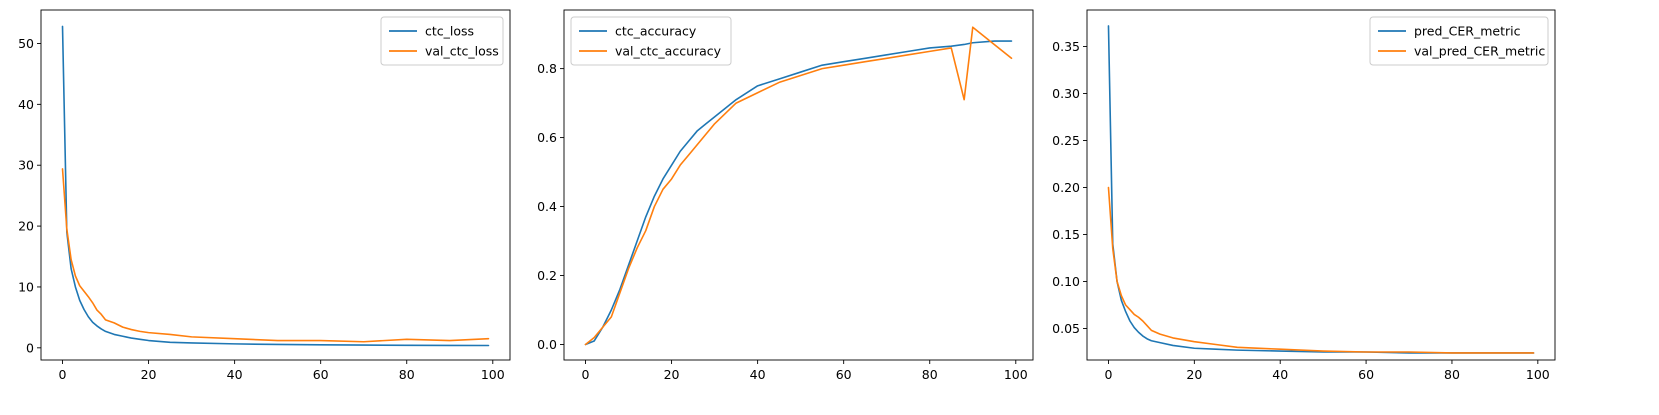  Describe the element at coordinates (547, 206) in the screenshot. I see `y-tick-label: 0.4` at that location.